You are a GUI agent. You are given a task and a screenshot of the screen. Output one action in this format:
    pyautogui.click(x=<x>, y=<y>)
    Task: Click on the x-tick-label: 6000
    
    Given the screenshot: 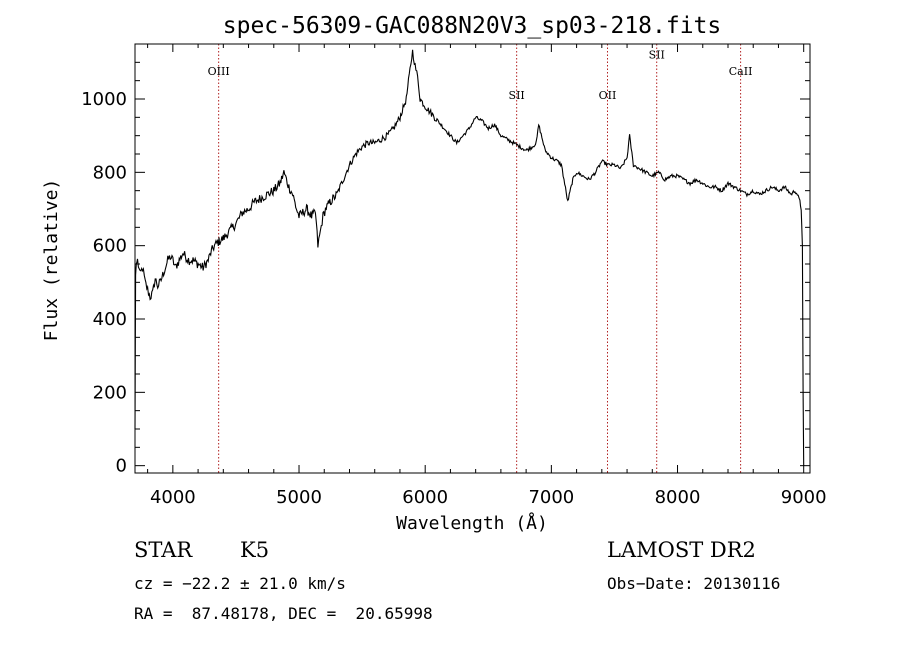 What is the action you would take?
    pyautogui.click(x=425, y=497)
    